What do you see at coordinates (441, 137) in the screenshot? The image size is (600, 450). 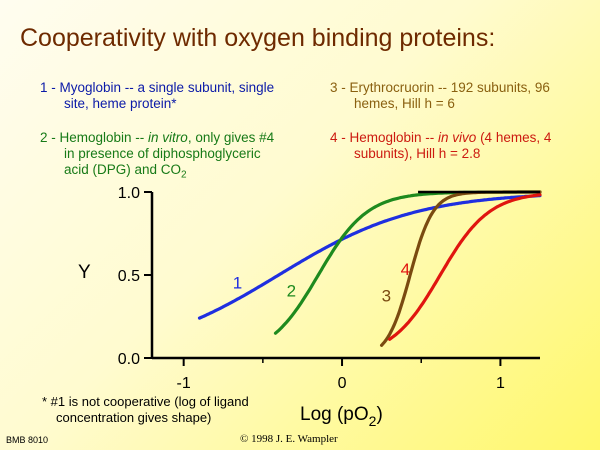 I see `note-hemoglobin-in-vivo-line1: 4 - Hemoglobin -- in vivo (4 hemes, 4` at bounding box center [441, 137].